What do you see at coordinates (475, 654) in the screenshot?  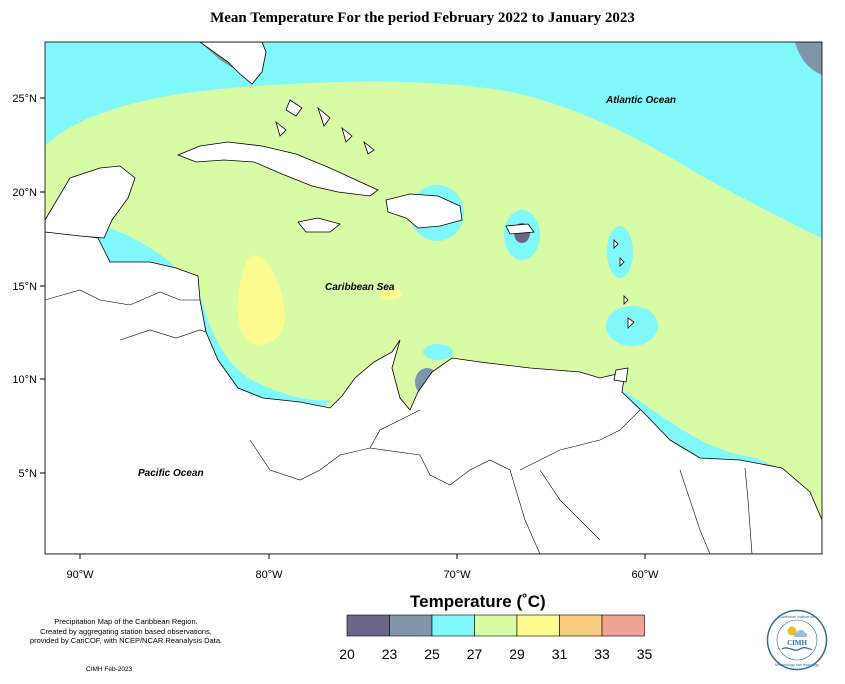 I see `legend-tick-label: 27` at bounding box center [475, 654].